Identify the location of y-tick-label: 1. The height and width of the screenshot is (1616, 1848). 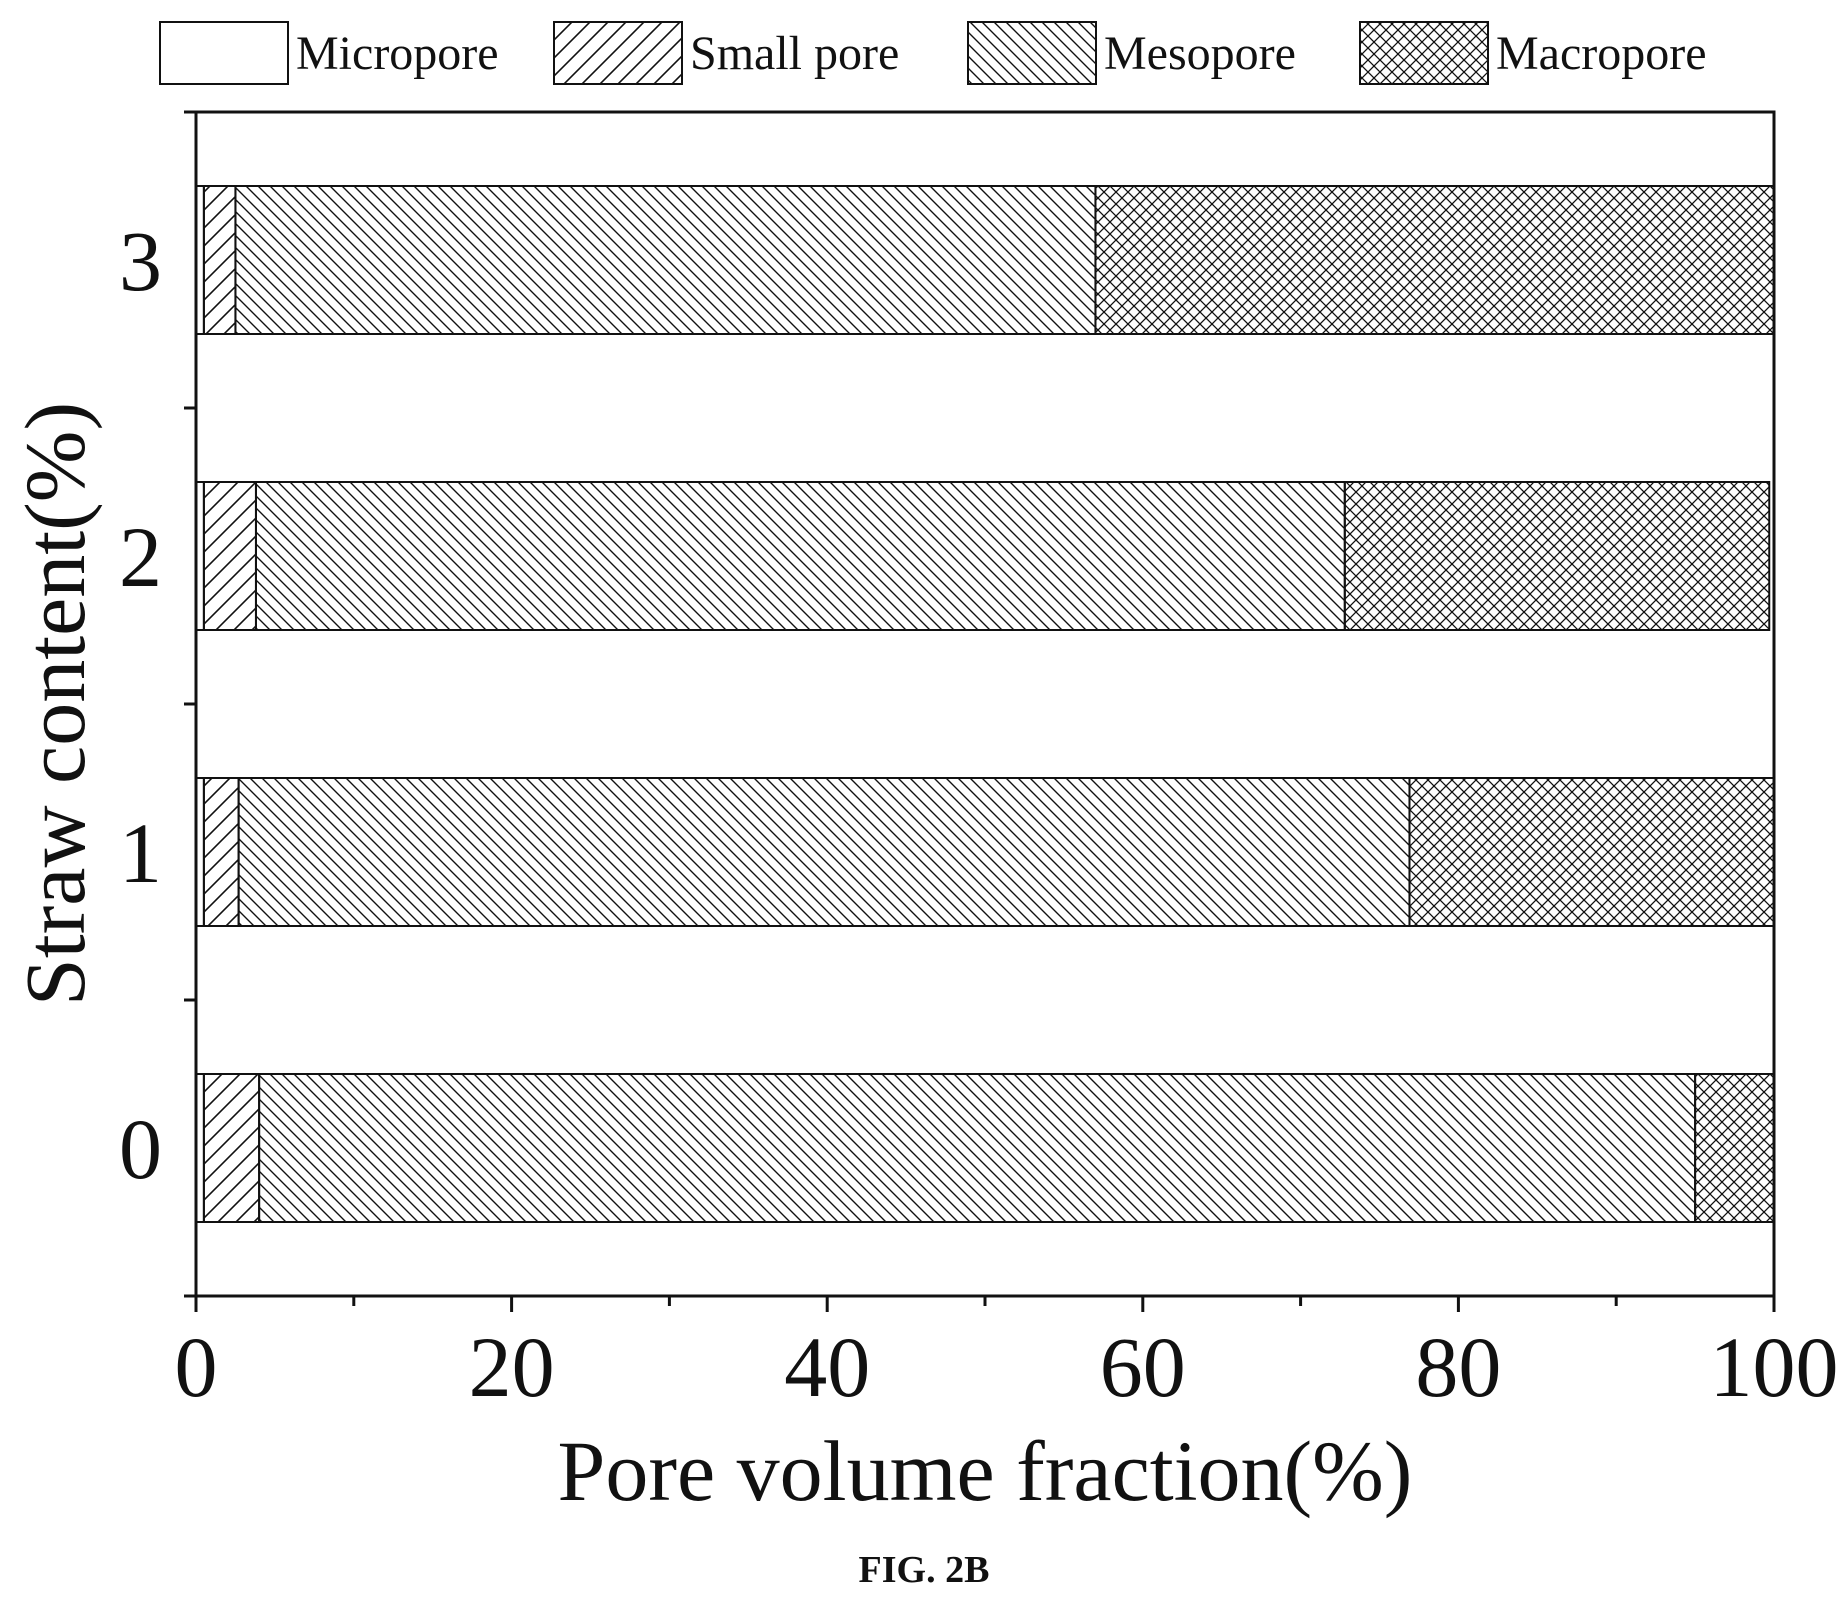
(140, 853).